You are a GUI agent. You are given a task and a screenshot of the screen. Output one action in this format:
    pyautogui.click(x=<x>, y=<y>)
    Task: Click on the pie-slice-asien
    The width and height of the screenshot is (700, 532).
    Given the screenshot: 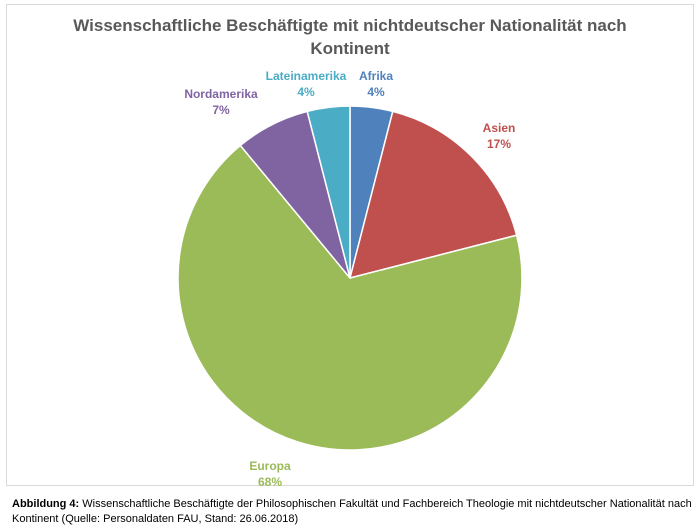 What is the action you would take?
    pyautogui.click(x=433, y=195)
    